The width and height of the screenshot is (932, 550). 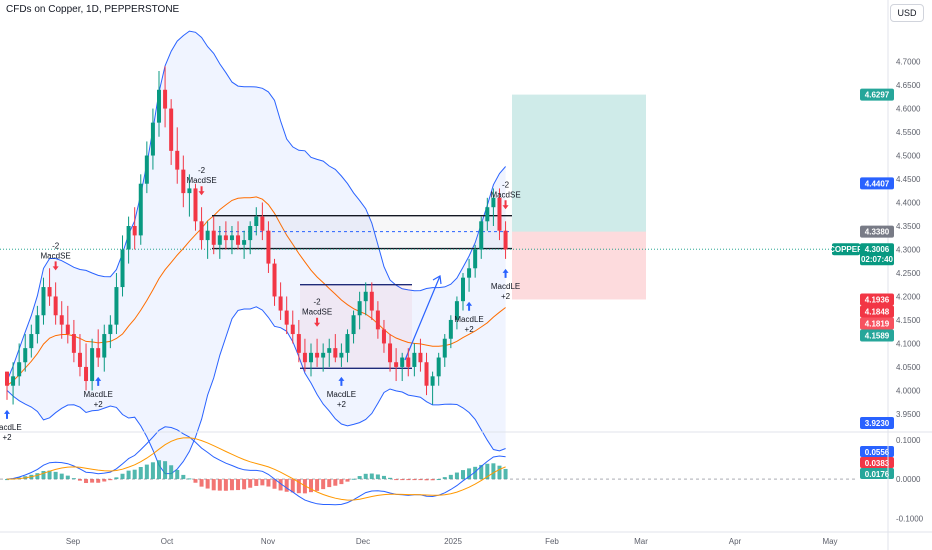 I want to click on countdown-text: 02:07:40, so click(x=877, y=259).